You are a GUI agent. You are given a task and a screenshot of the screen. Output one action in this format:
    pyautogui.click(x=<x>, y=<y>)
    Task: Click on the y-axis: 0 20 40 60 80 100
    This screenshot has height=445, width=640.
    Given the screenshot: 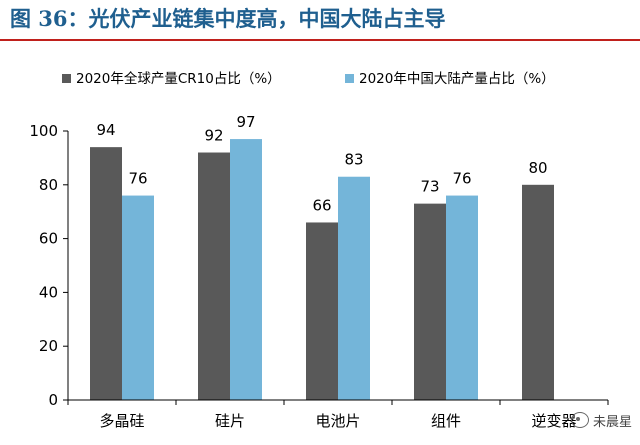 What is the action you would take?
    pyautogui.click(x=49, y=265)
    